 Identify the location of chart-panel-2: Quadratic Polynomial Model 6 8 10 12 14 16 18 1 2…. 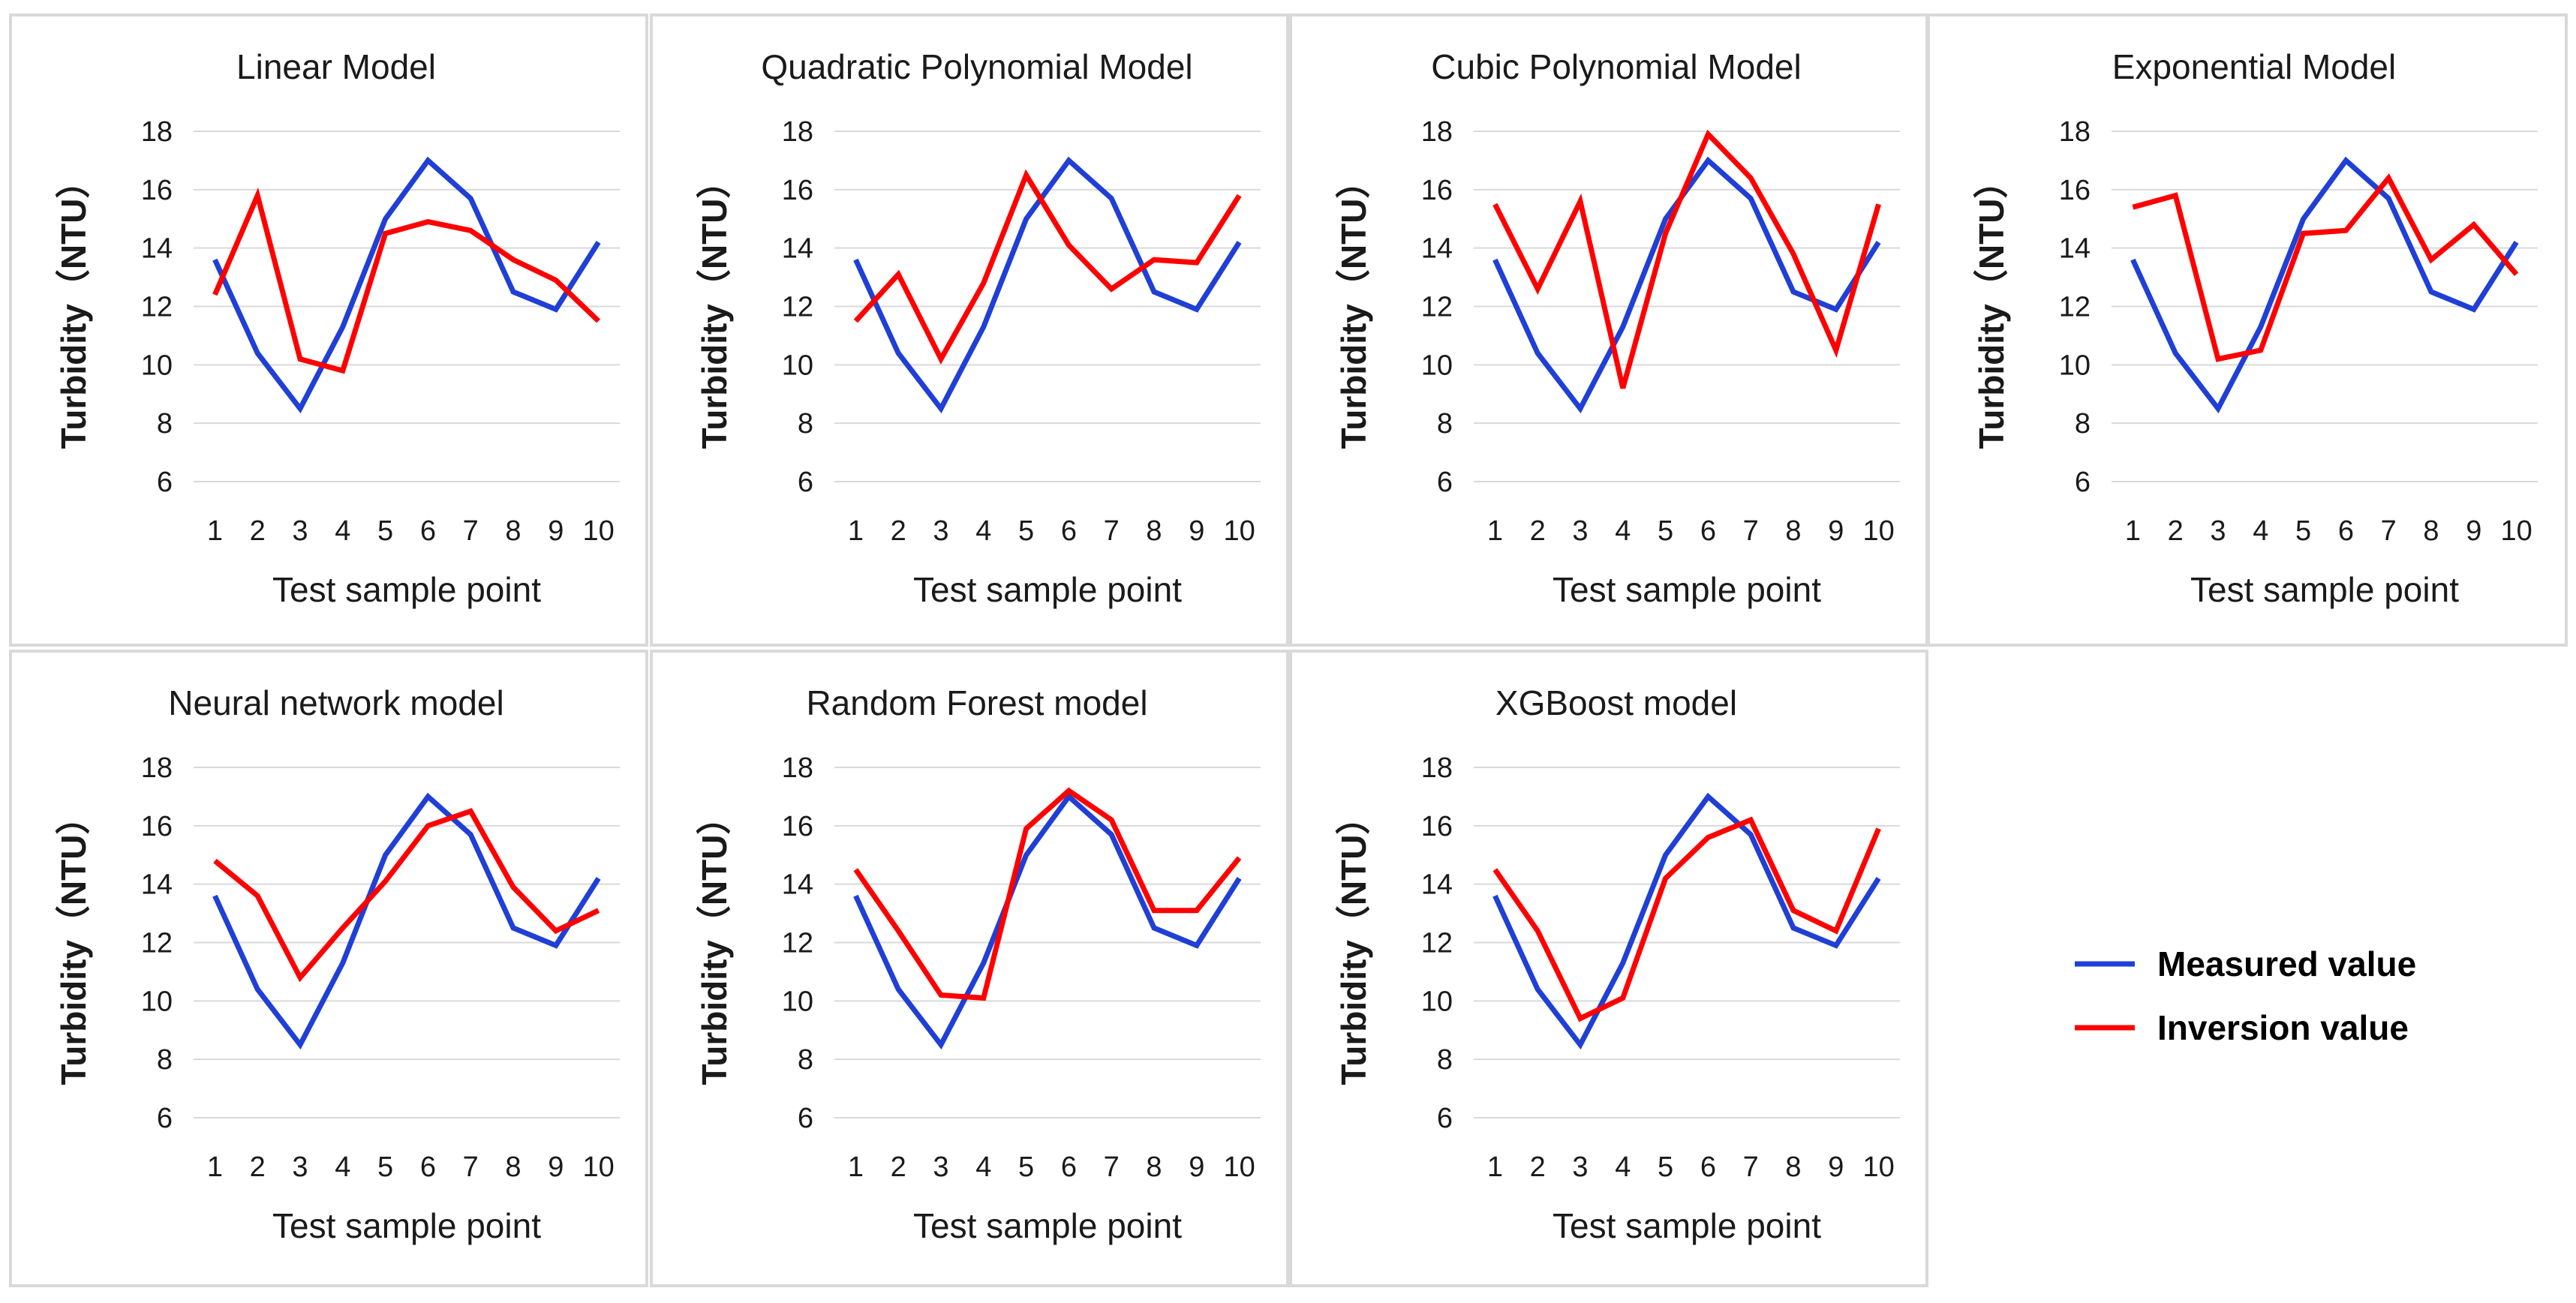
(969, 330).